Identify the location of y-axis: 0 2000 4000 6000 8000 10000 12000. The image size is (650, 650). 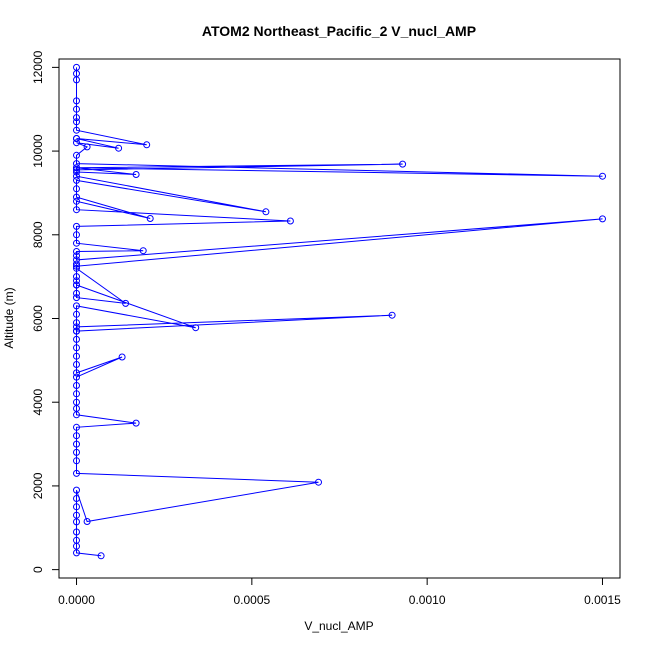
(45, 311).